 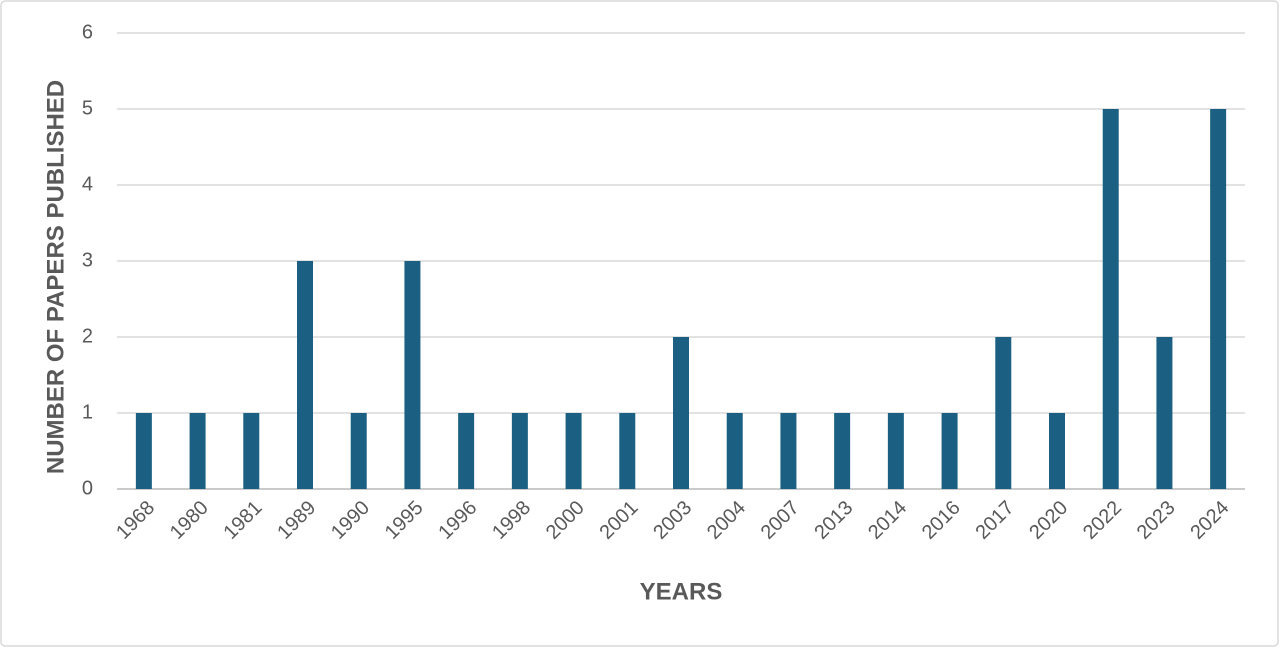 I want to click on x-axis-title: YEARS, so click(x=681, y=591).